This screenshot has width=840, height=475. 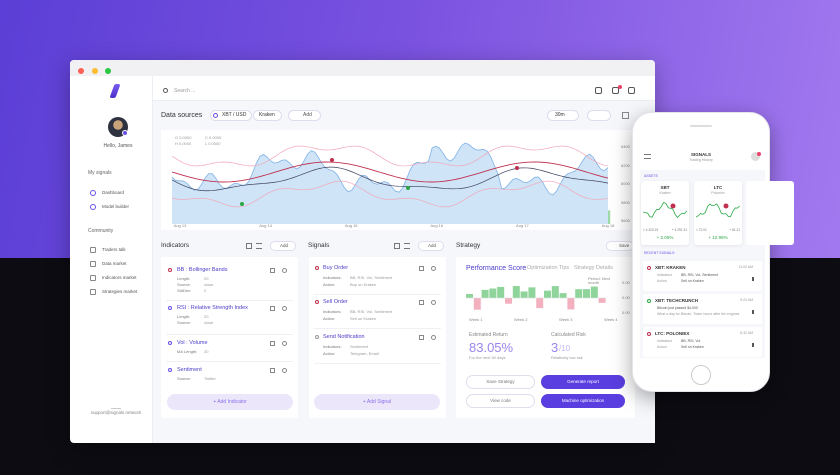 I want to click on indicator-name: RSI : Relative Strength Index, so click(x=212, y=308).